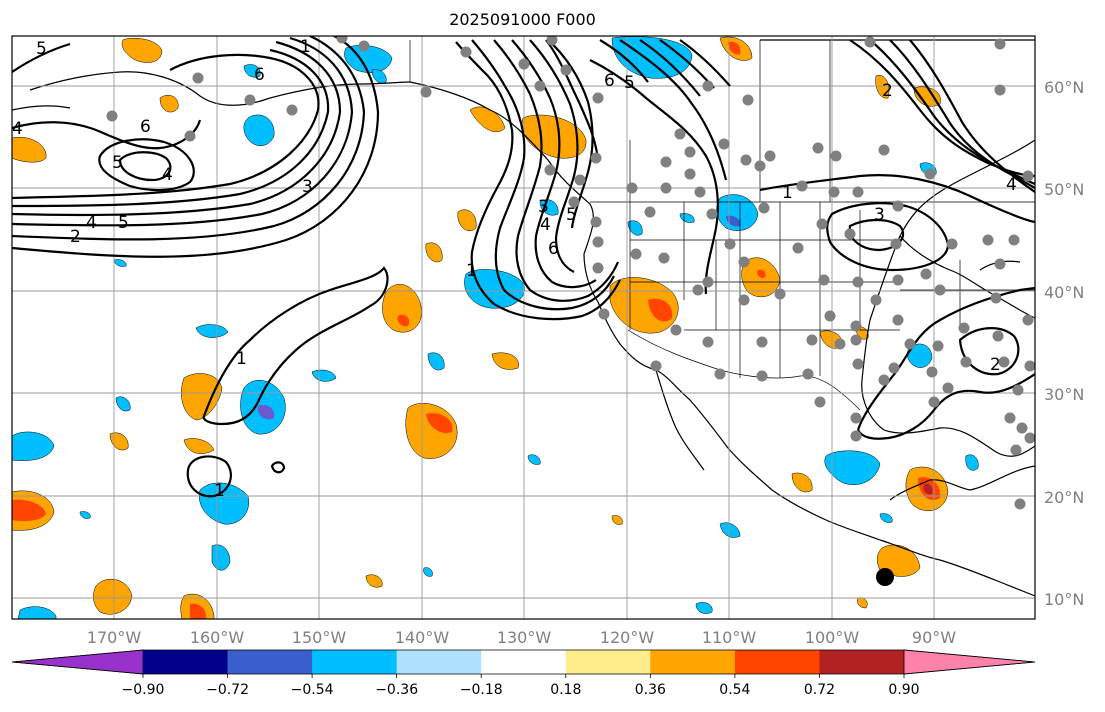  I want to click on colorbar-tick-label: 0.54, so click(734, 690).